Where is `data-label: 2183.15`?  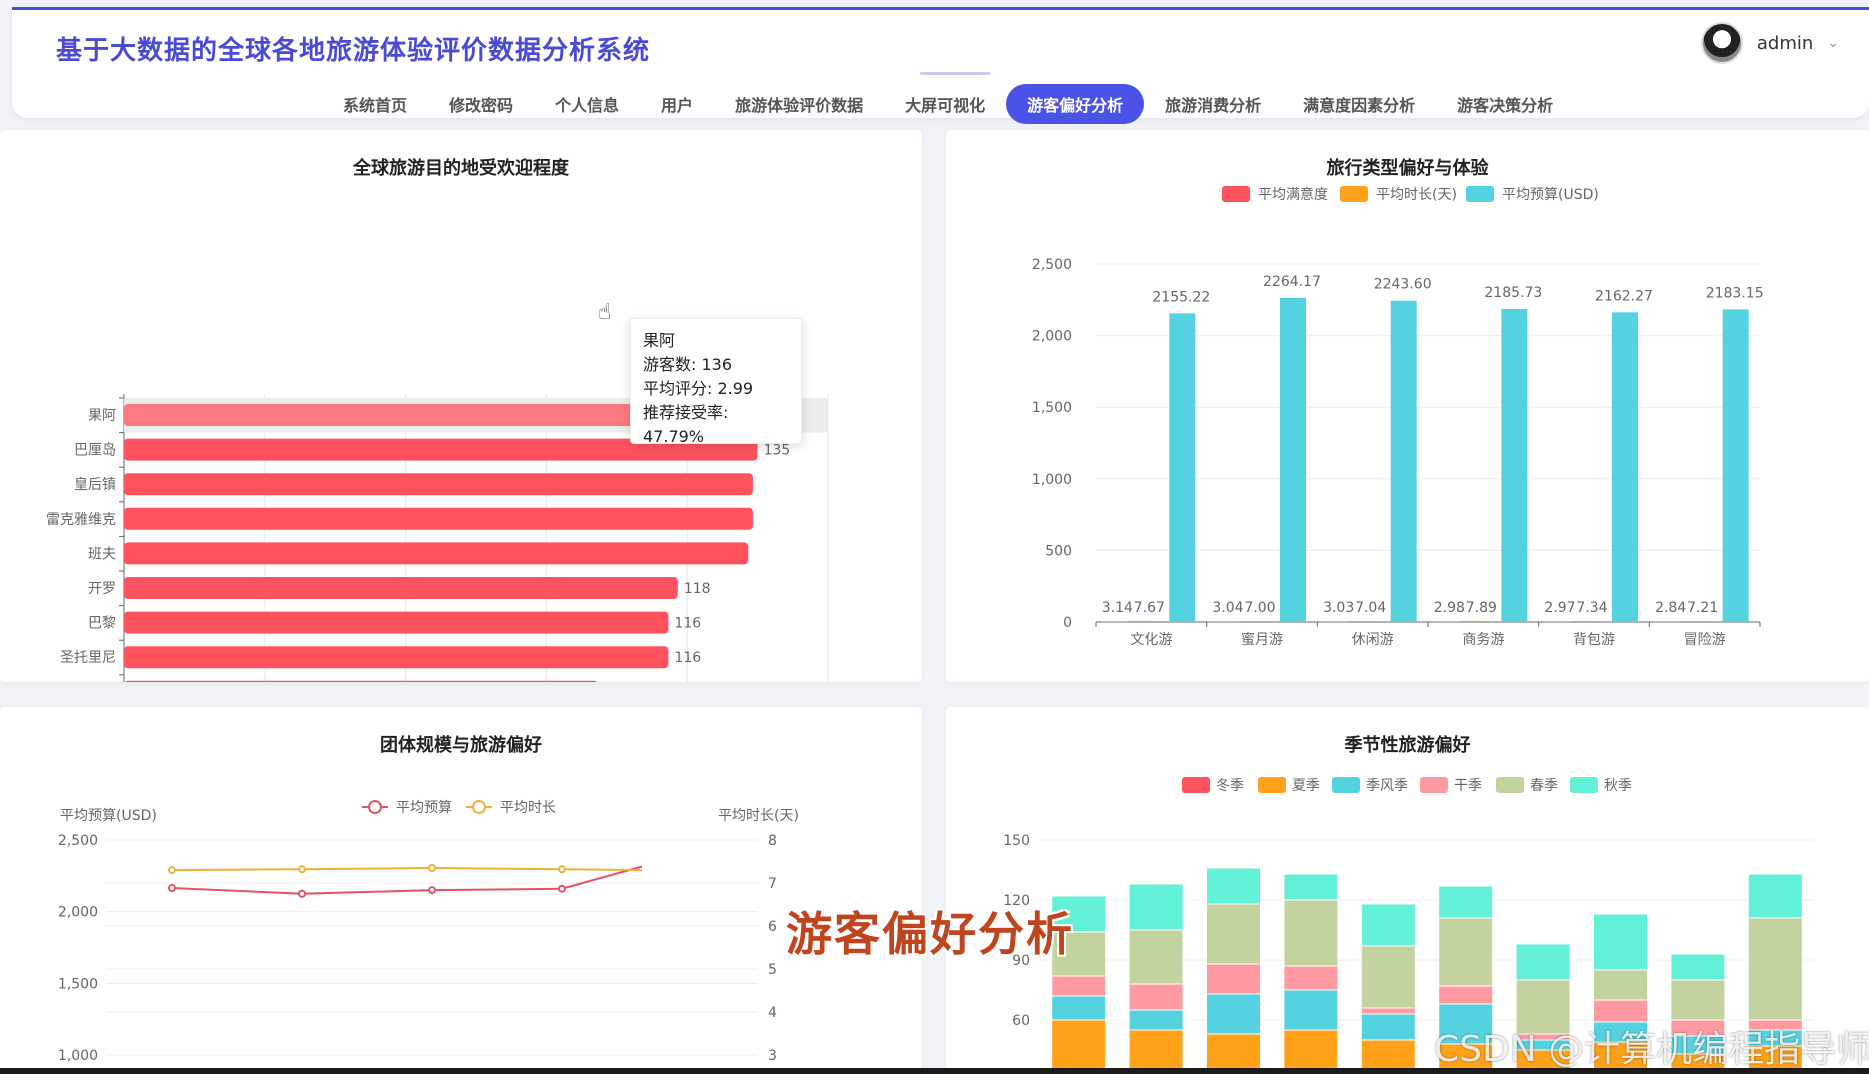
data-label: 2183.15 is located at coordinates (1735, 293).